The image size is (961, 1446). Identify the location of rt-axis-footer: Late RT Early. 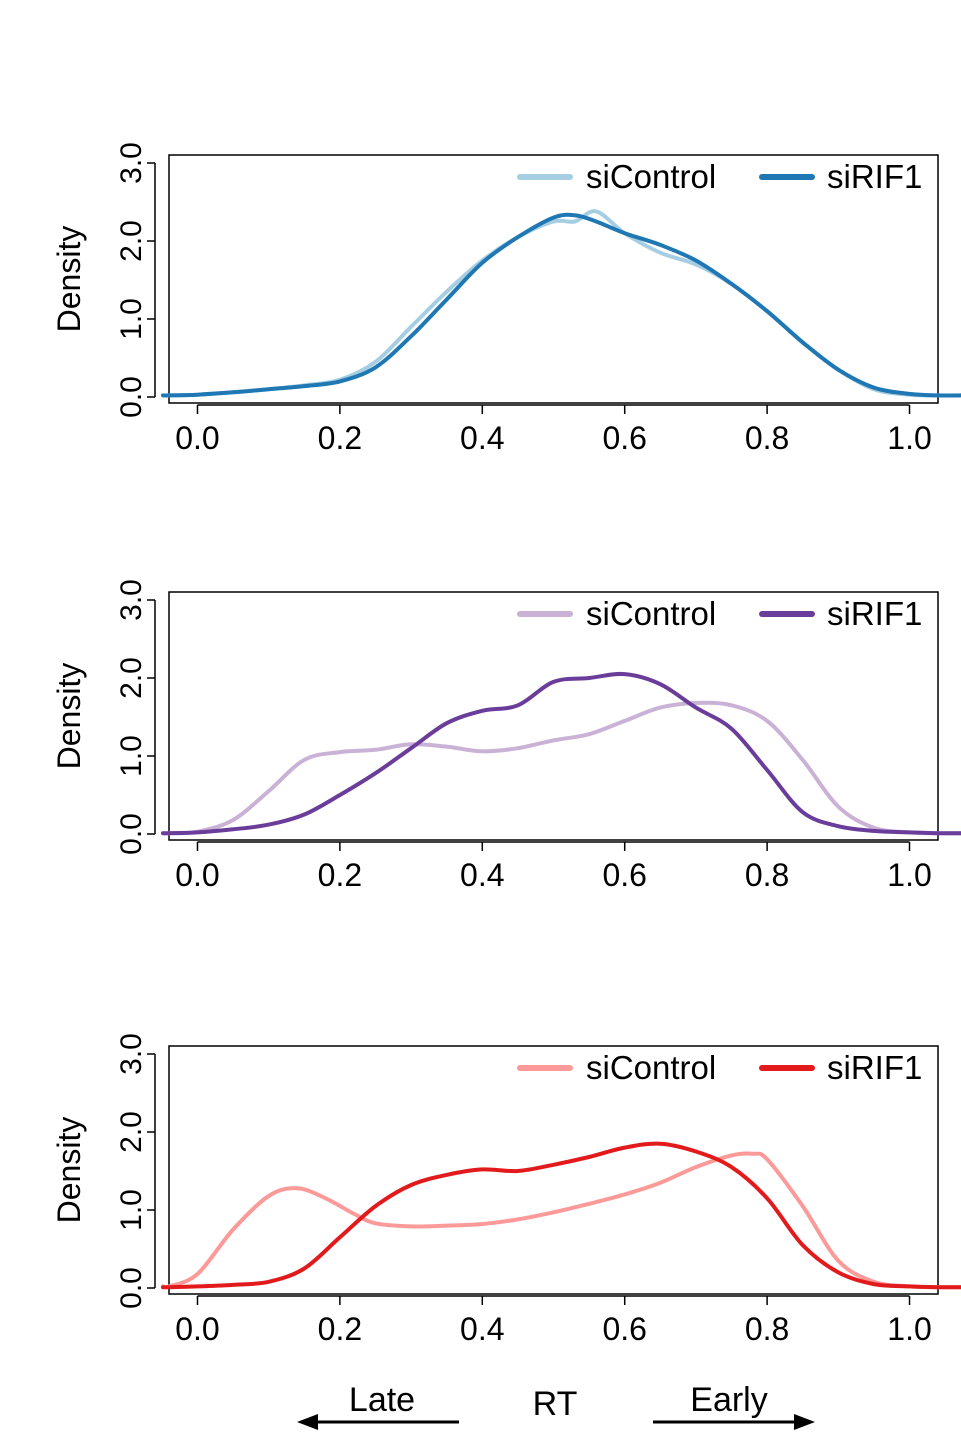
(556, 1405).